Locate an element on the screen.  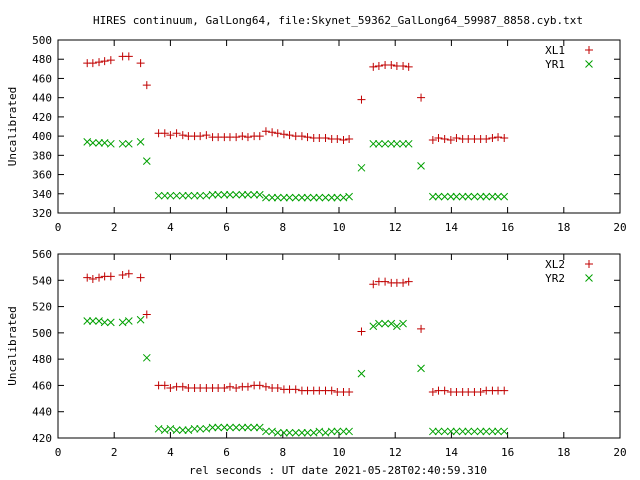
y-tick-label: 360 is located at coordinates (42, 175).